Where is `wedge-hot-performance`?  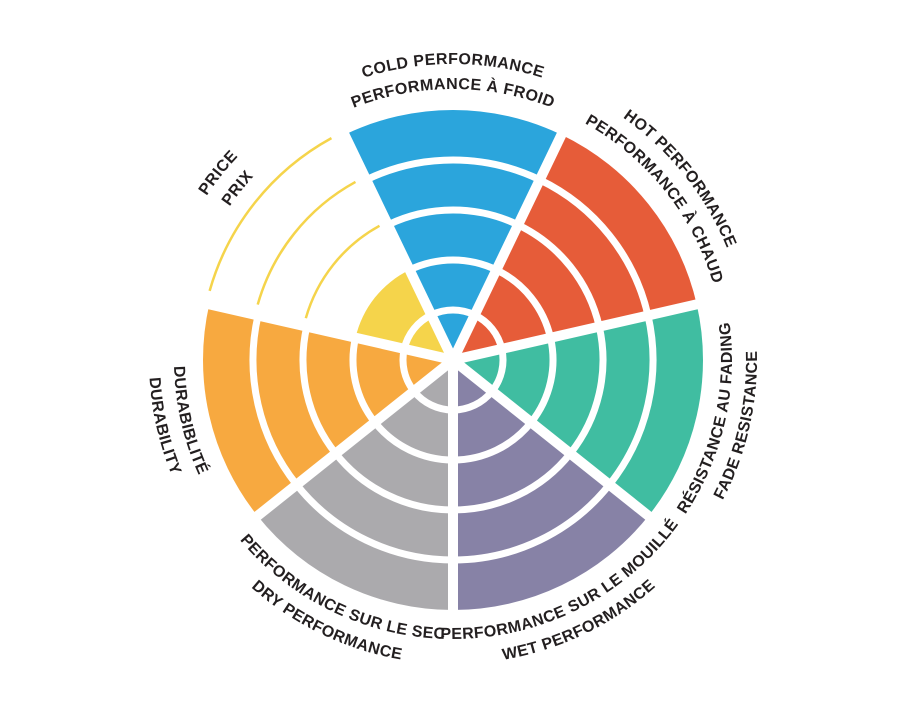
wedge-hot-performance is located at coordinates (575, 247).